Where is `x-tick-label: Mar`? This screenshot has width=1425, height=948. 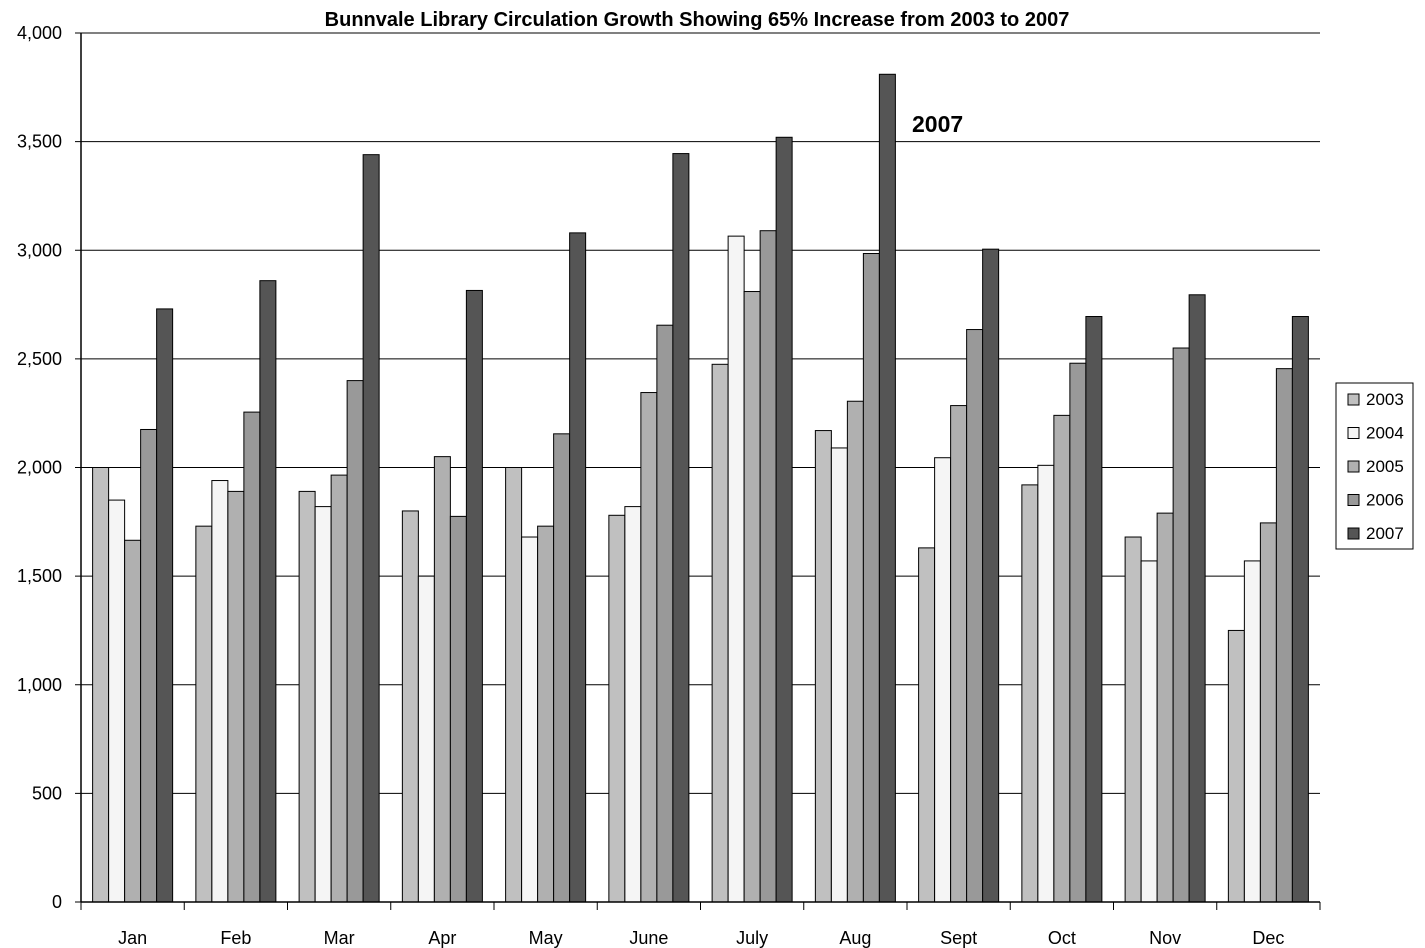 x-tick-label: Mar is located at coordinates (339, 938).